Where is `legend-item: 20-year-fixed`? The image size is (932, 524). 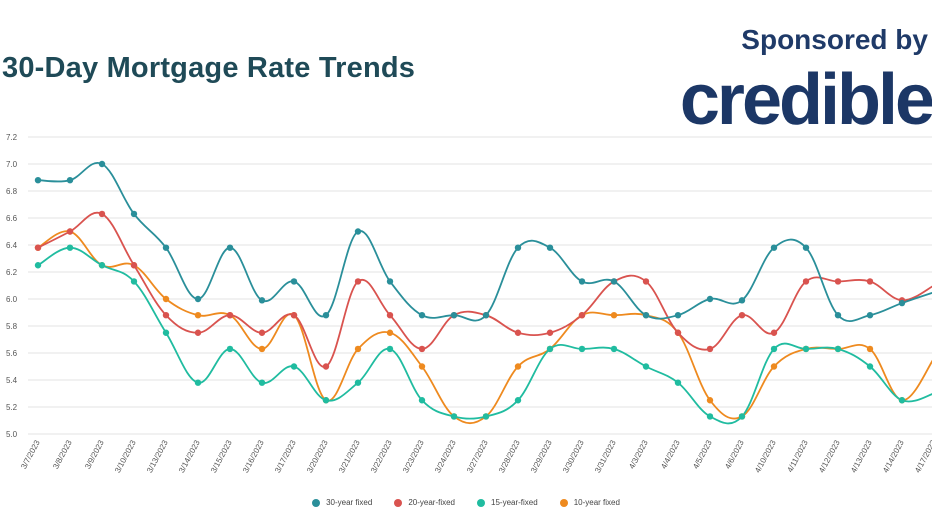
legend-item: 20-year-fixed is located at coordinates (424, 502).